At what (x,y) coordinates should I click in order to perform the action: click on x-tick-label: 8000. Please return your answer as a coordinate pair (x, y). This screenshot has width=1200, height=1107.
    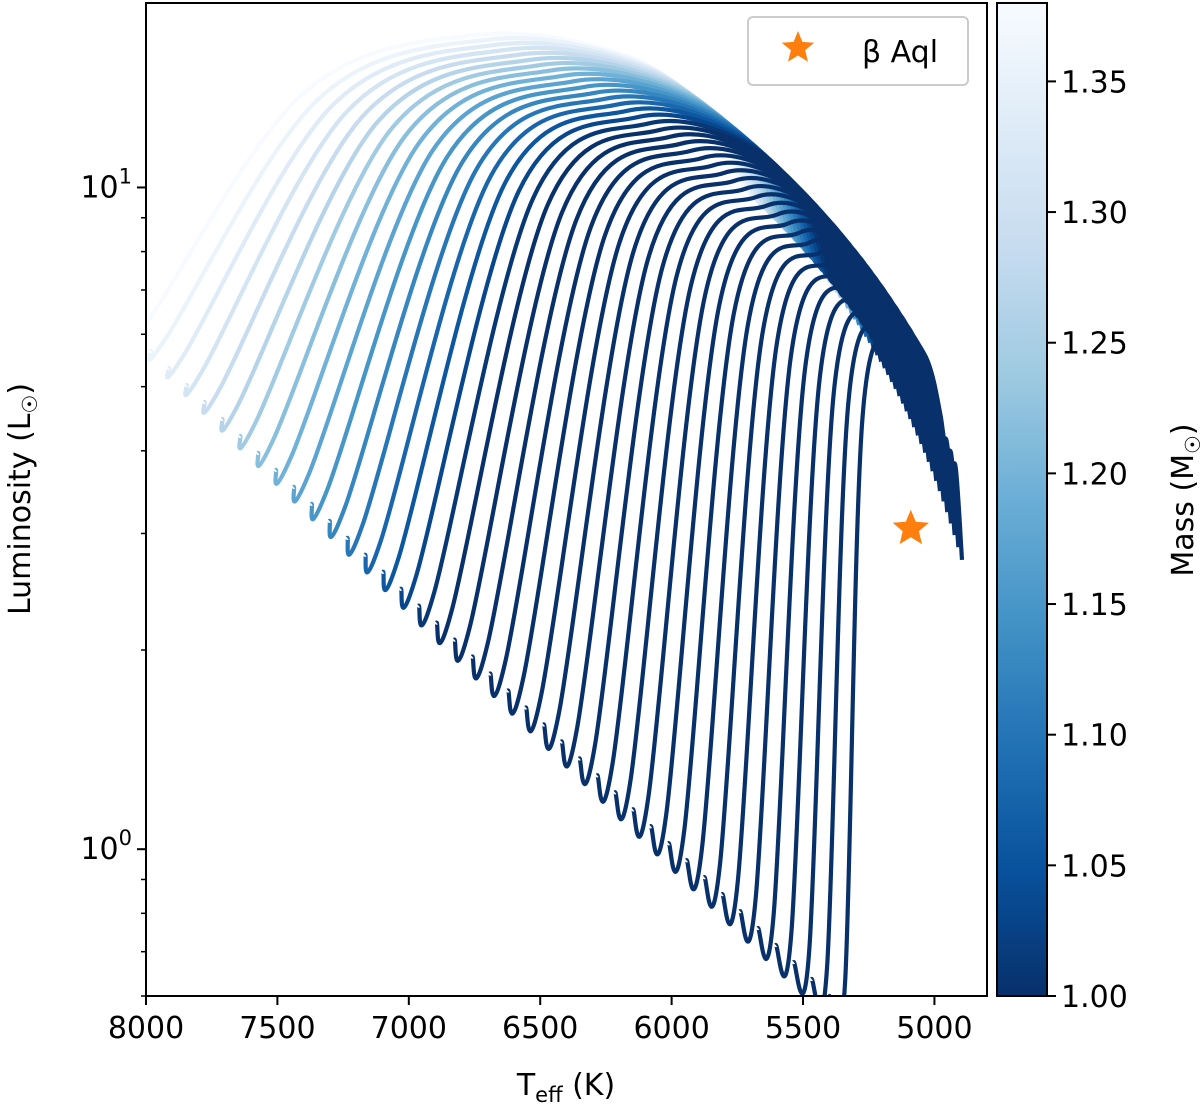
    Looking at the image, I should click on (146, 1028).